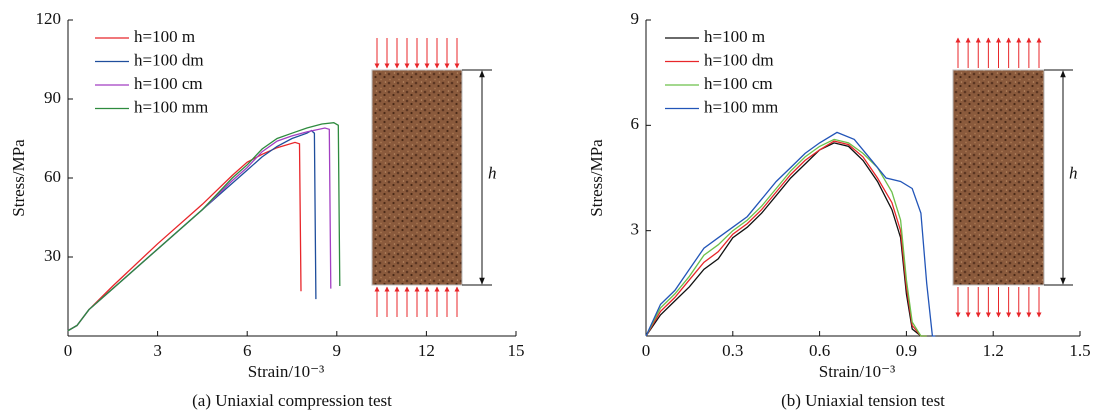 The width and height of the screenshot is (1098, 416). Describe the element at coordinates (1079, 350) in the screenshot. I see `x-tick-label: 1.5` at that location.